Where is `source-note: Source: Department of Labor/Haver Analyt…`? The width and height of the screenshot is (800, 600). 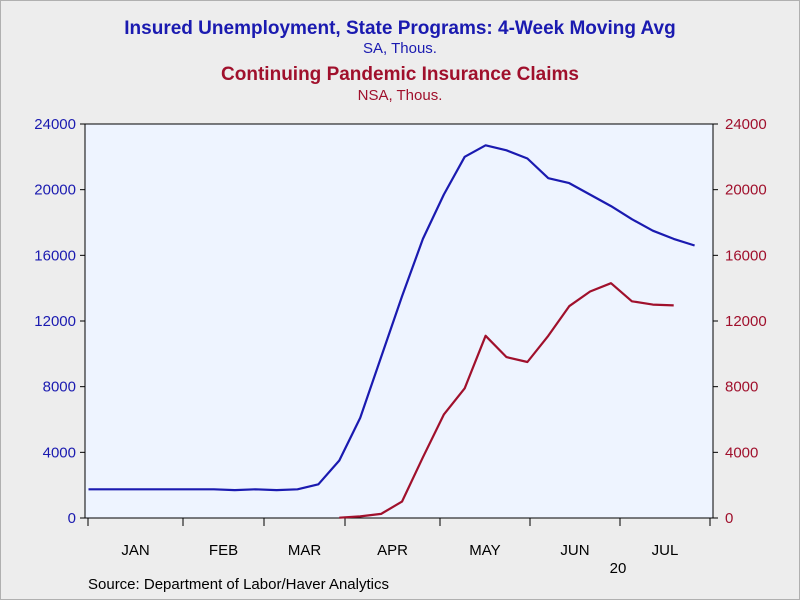
source-note: Source: Department of Labor/Haver Analyt… is located at coordinates (238, 584).